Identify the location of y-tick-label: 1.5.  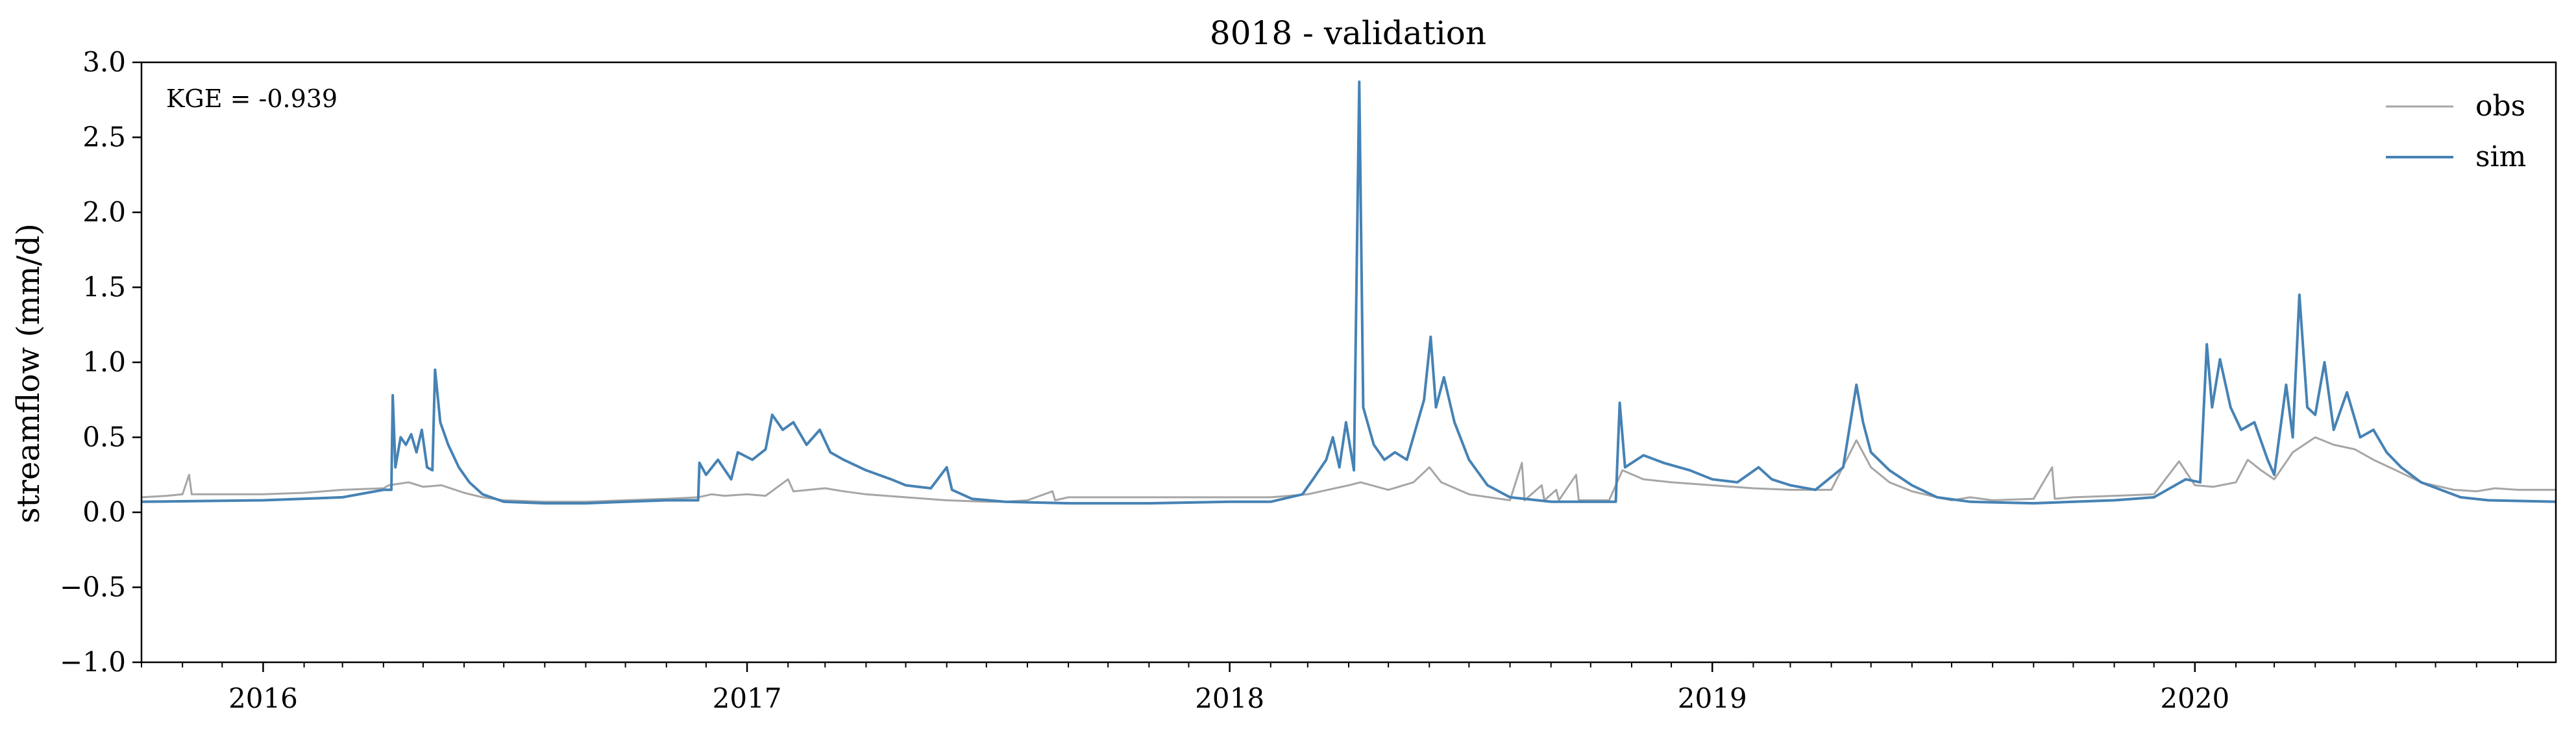
(104, 287).